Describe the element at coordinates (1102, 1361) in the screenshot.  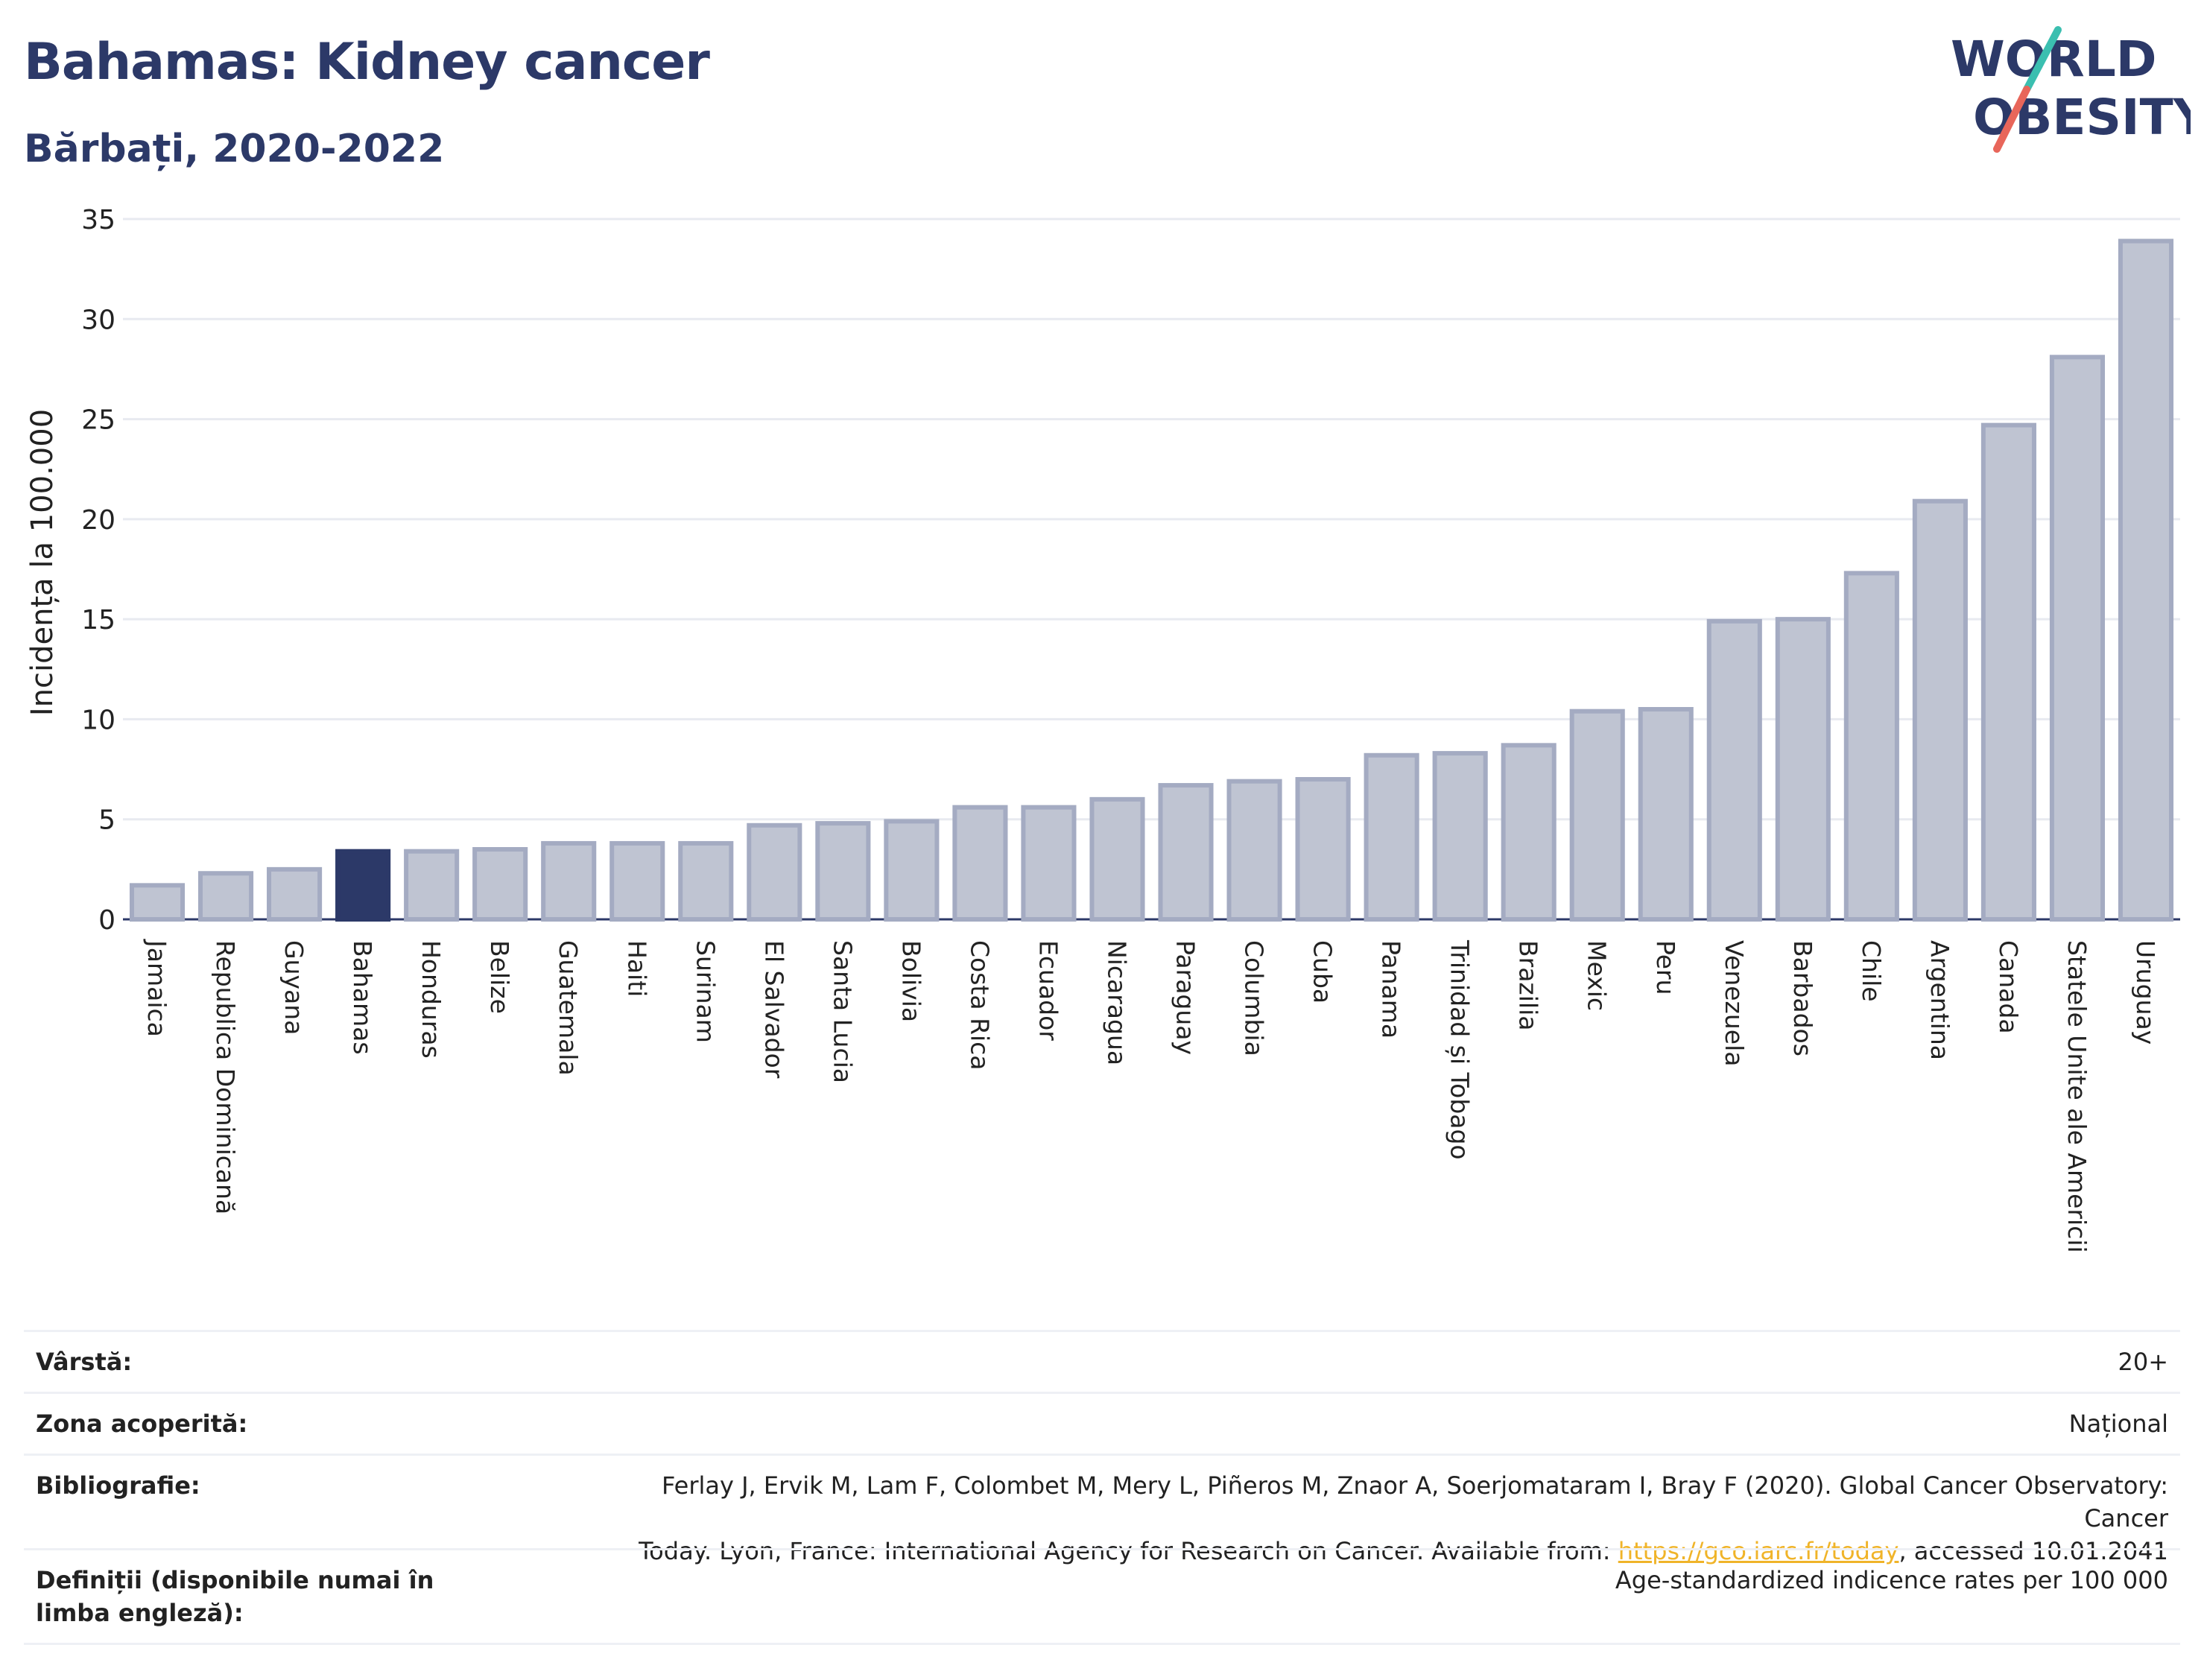
I see `info-row-age: Vârstă: 20+` at that location.